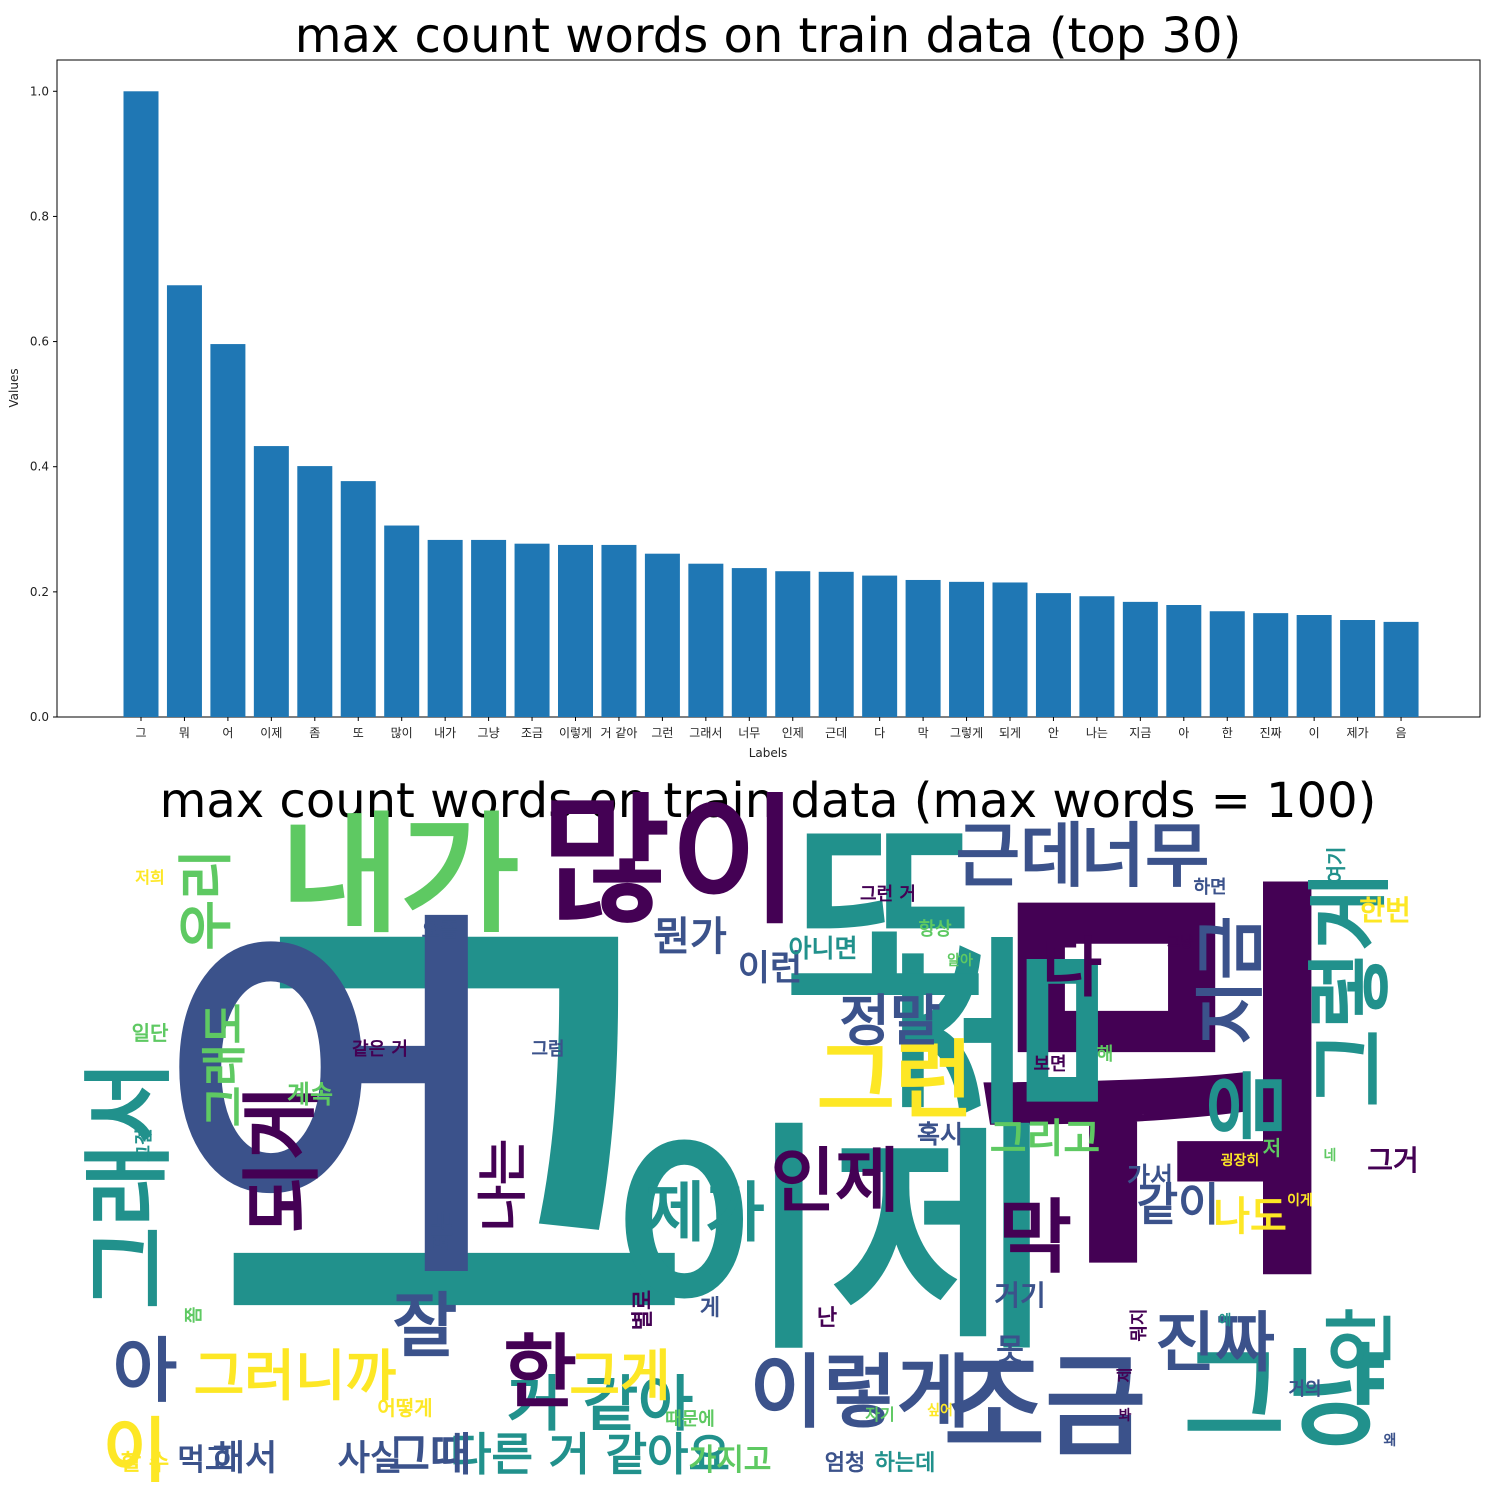 This screenshot has width=1489, height=1490. Describe the element at coordinates (224, 1065) in the screenshot. I see `cloud-word: 그래도` at that location.